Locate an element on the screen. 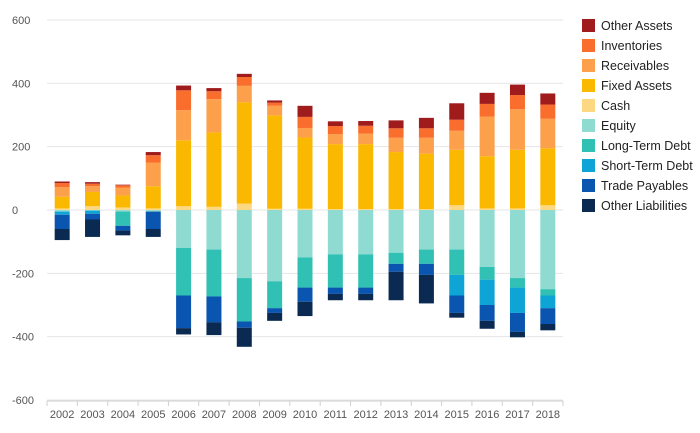 Image resolution: width=700 pixels, height=433 pixels. legend-item: Other Liabilities is located at coordinates (634, 206).